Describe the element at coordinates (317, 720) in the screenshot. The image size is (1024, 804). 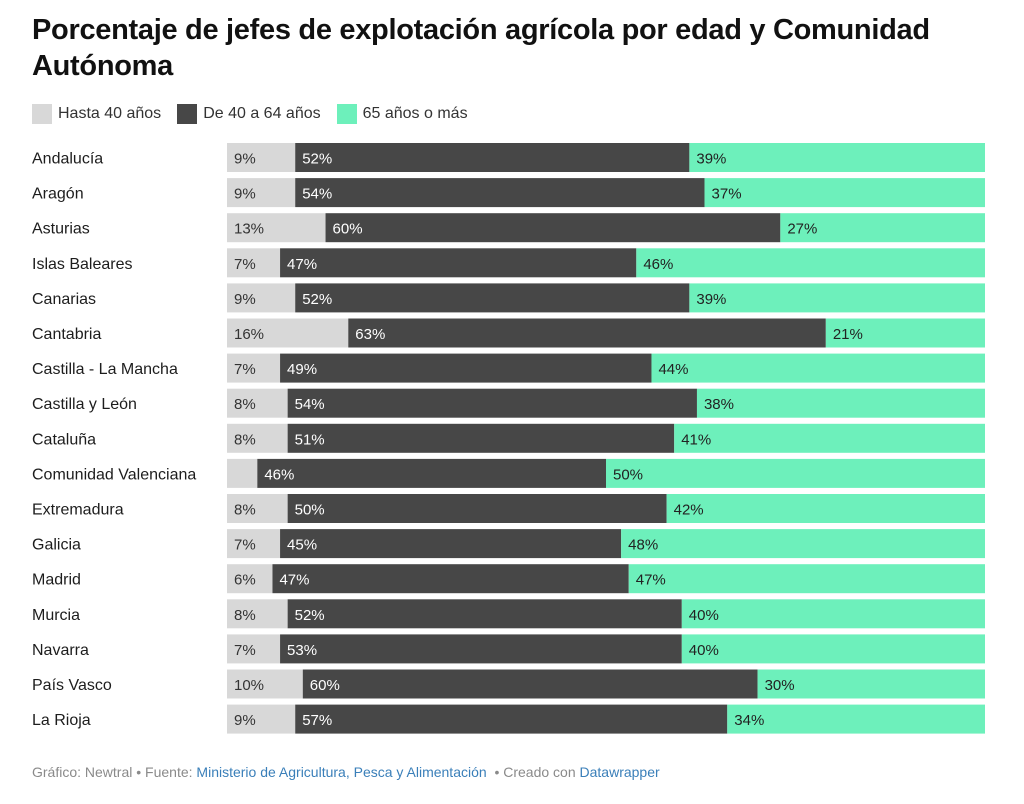
I see `data-label-de-40-a-64-la-rioja: 57%` at that location.